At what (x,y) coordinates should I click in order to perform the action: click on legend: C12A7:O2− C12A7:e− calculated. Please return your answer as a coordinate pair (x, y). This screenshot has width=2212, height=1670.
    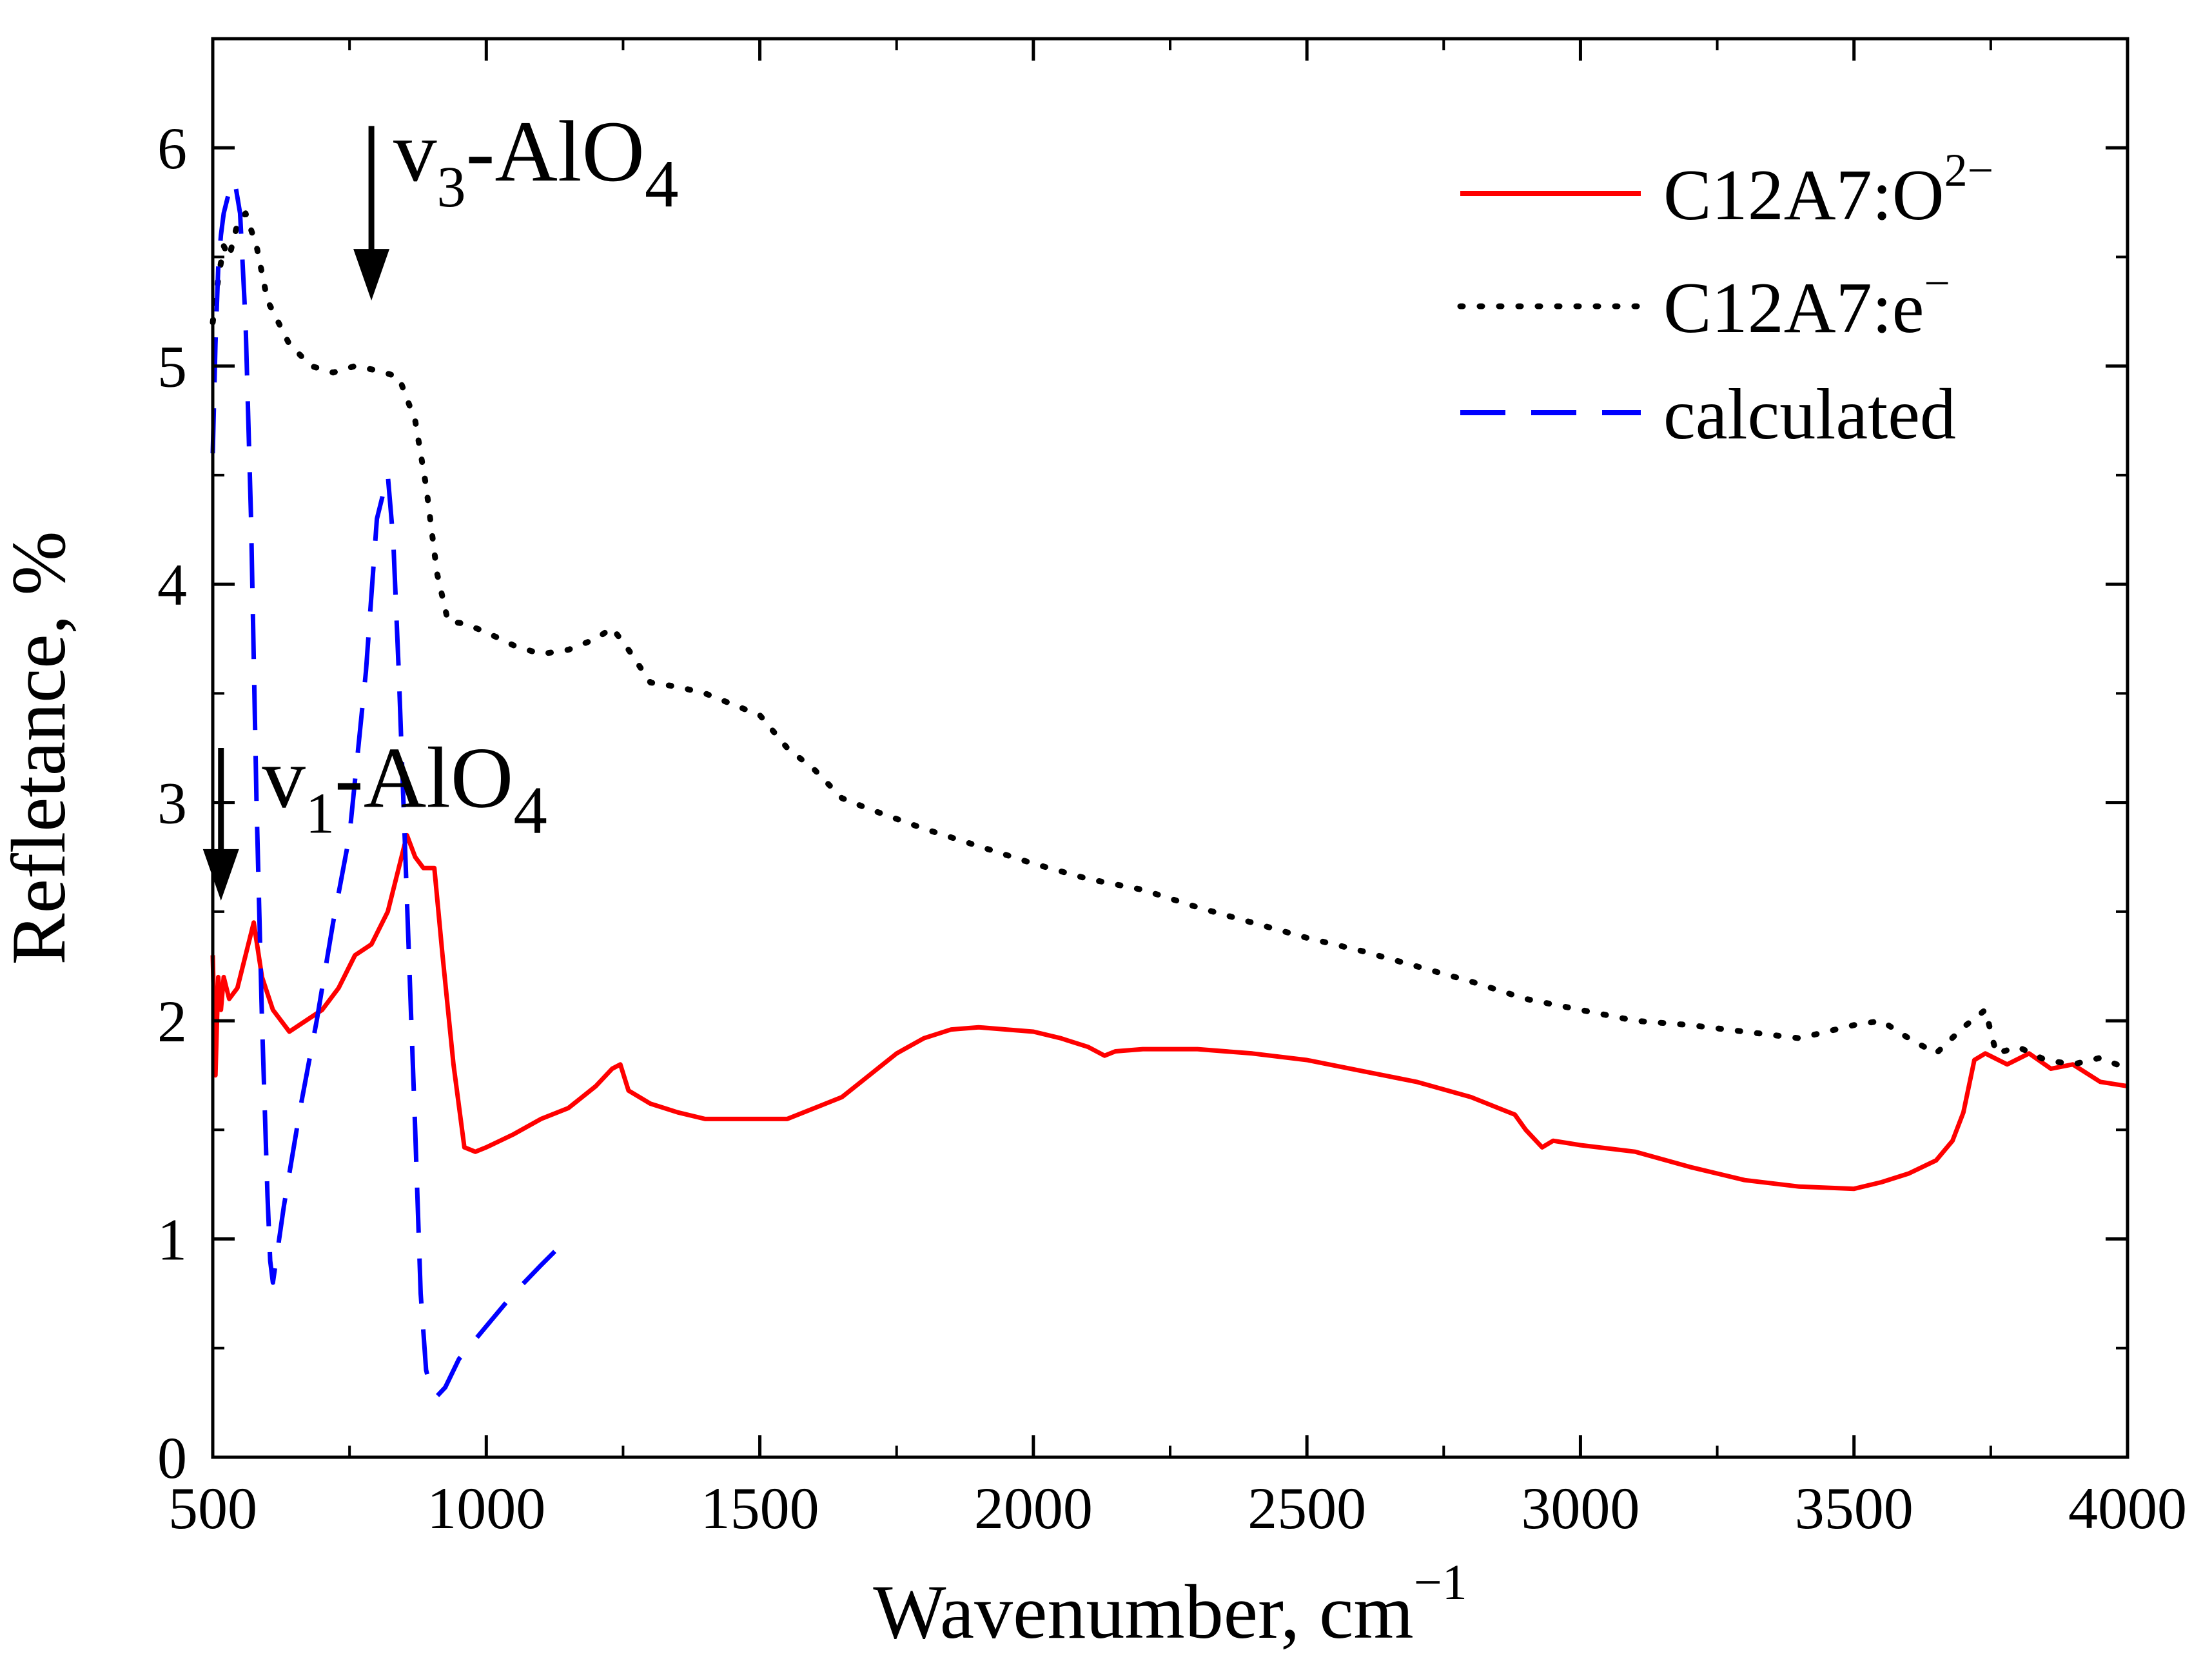
    Looking at the image, I should click on (1725, 299).